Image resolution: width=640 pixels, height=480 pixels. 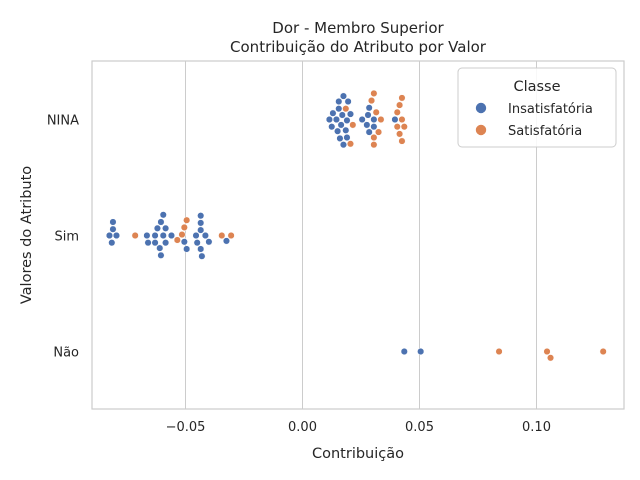 I want to click on legend: Classe Insatisfatória Satisfatória, so click(x=537, y=107).